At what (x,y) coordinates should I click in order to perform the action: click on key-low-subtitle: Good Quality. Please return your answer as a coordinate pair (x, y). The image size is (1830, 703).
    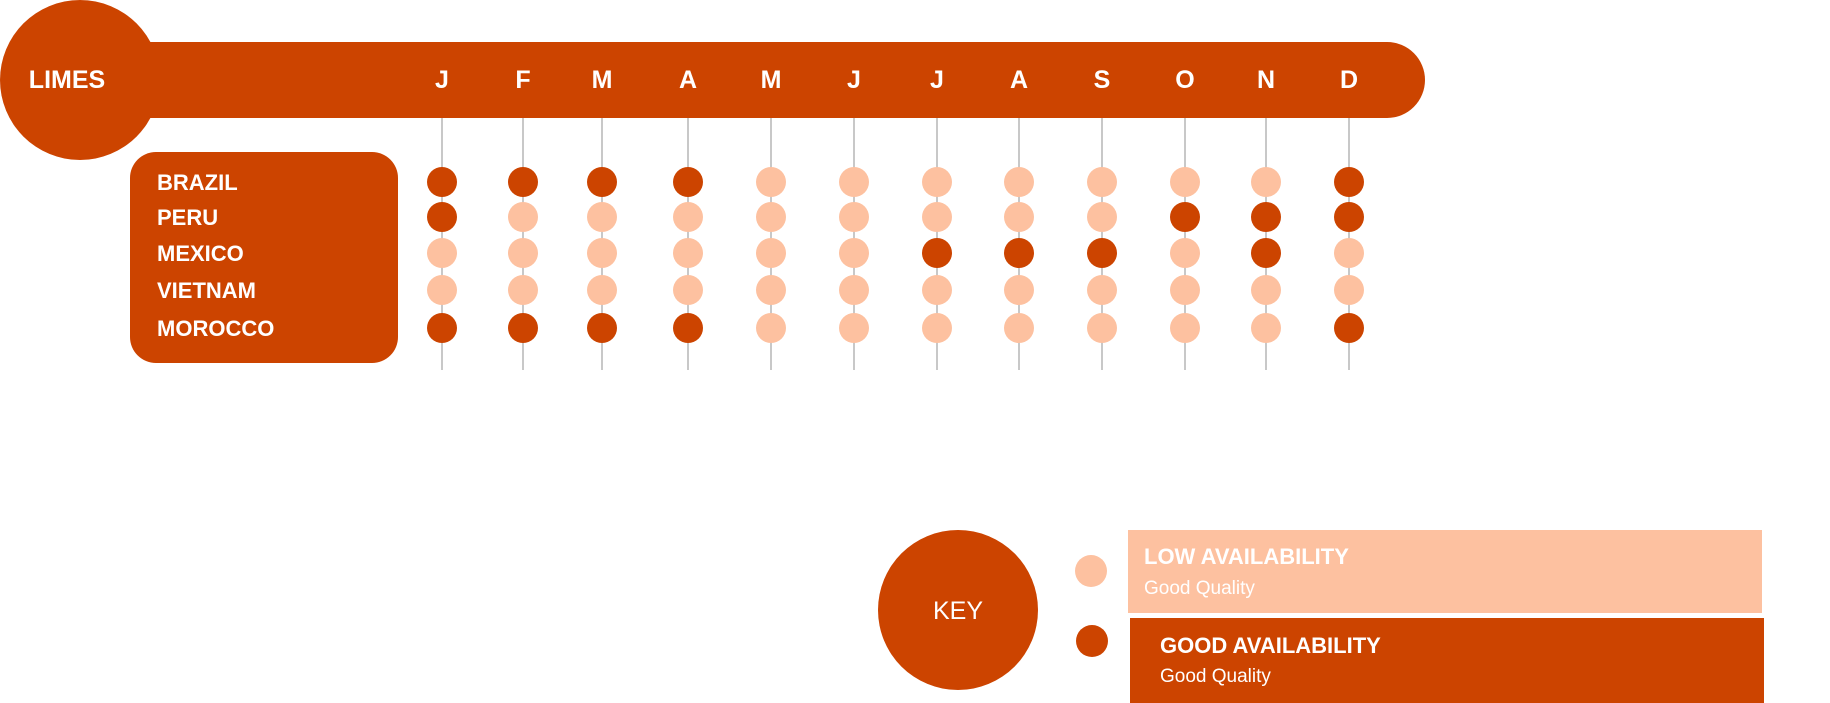
    Looking at the image, I should click on (1199, 588).